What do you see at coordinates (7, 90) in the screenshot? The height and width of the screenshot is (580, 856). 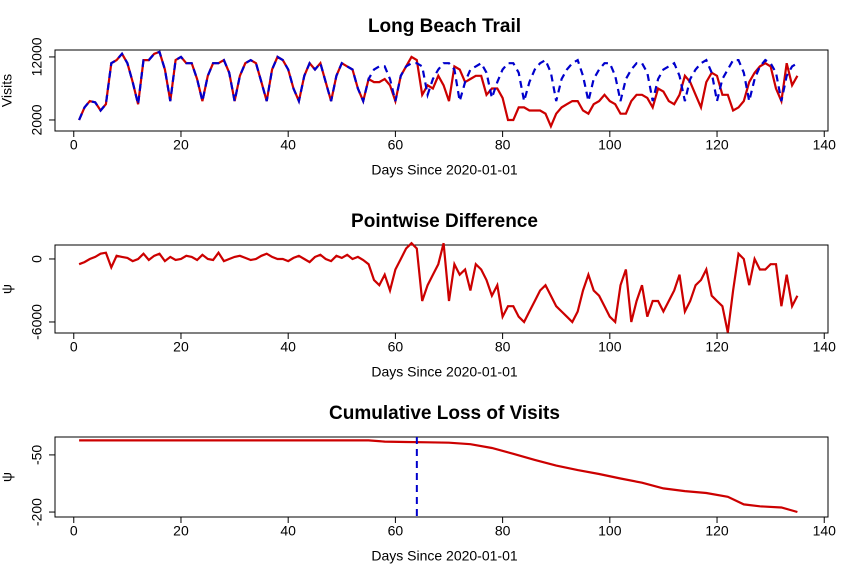 I see `y-axis-label: Visits` at bounding box center [7, 90].